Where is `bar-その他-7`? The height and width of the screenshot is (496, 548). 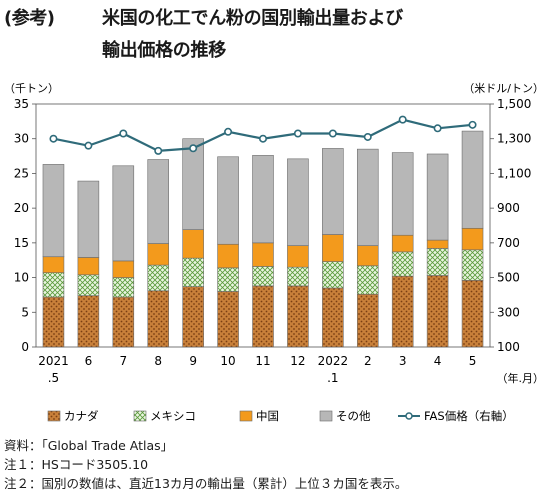 bar-その他-7 is located at coordinates (298, 202).